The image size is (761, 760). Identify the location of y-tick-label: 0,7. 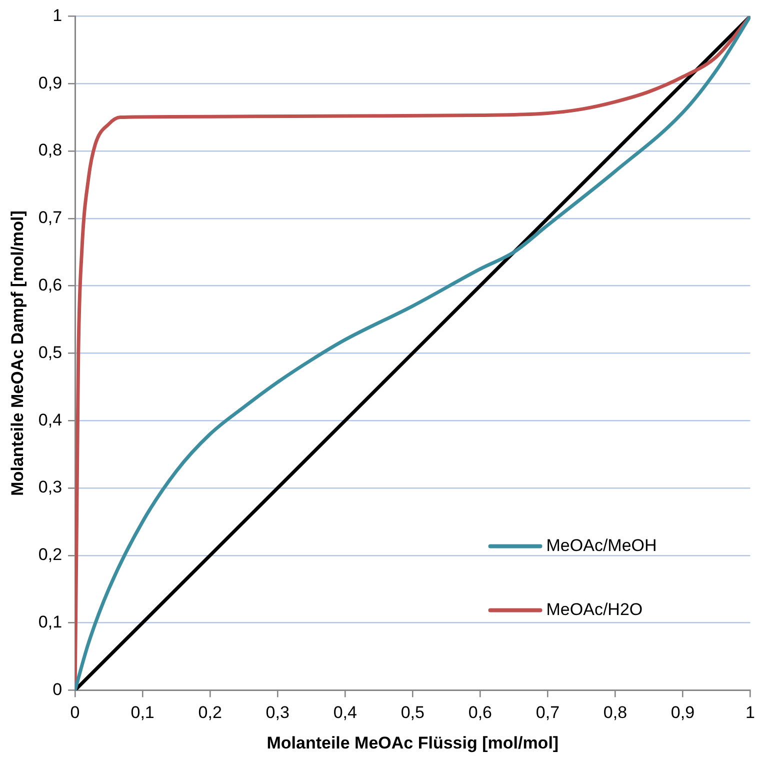
(50, 218).